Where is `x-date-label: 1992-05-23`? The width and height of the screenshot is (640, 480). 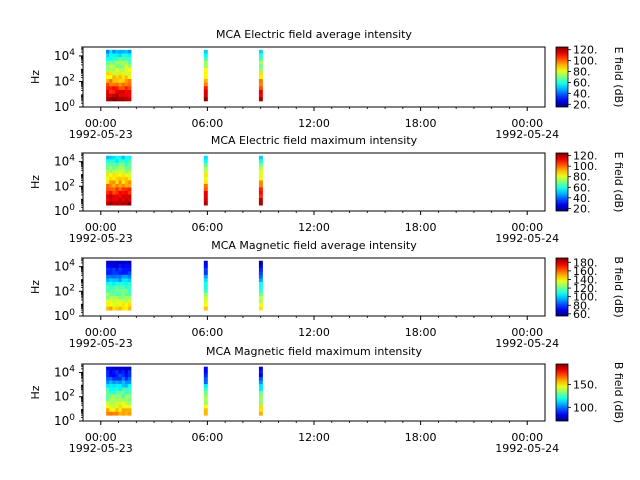 x-date-label: 1992-05-23 is located at coordinates (101, 343).